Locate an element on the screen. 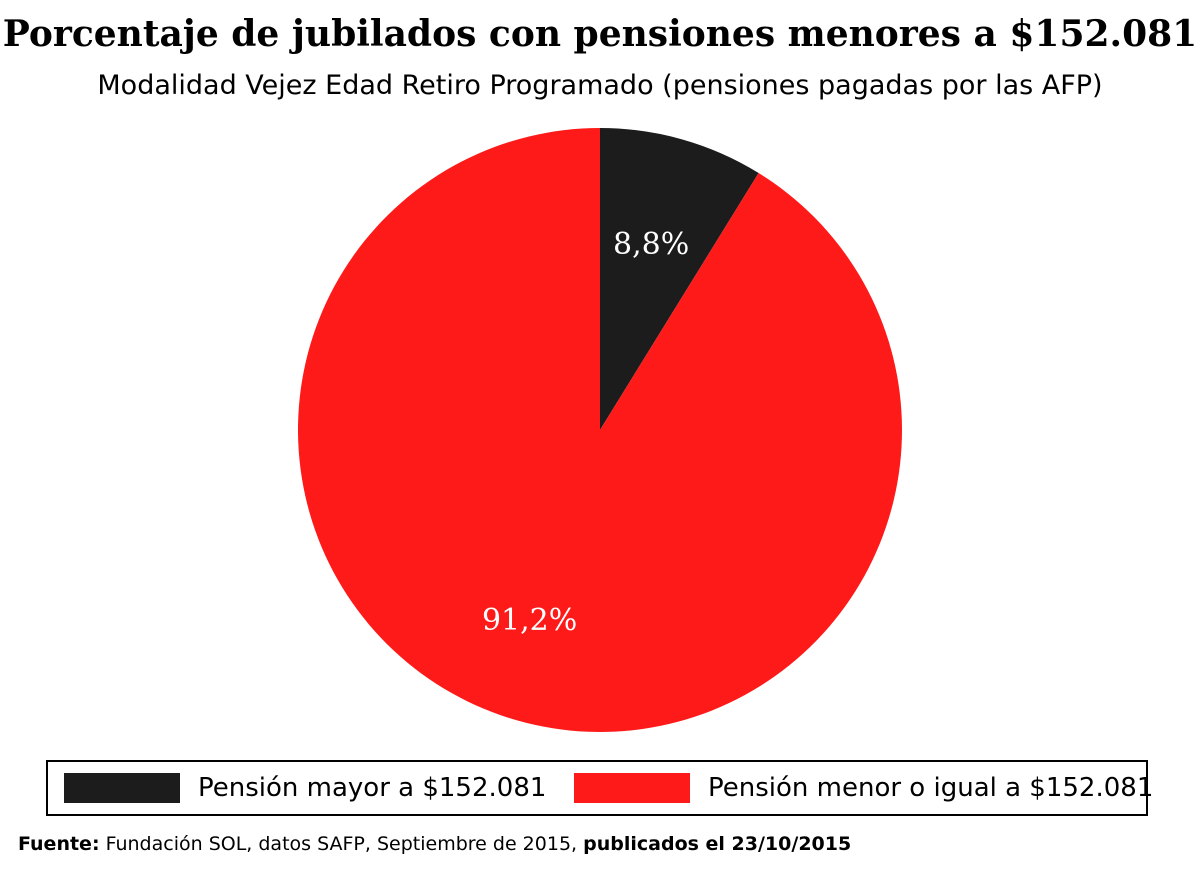 The image size is (1200, 873). legend-label-menor: Pensión menor o igual a $152.081 is located at coordinates (931, 788).